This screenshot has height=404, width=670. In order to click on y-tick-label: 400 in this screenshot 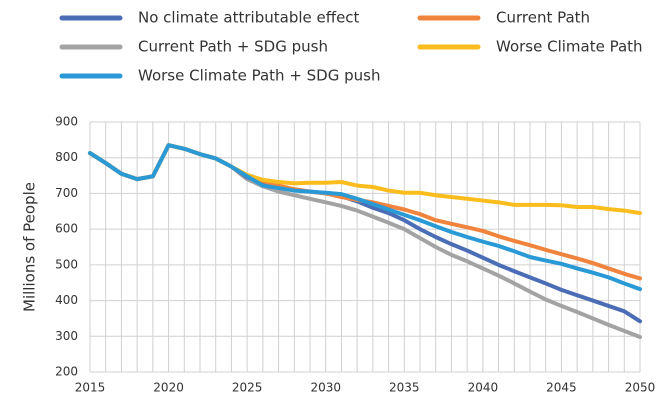, I will do `click(66, 300)`.